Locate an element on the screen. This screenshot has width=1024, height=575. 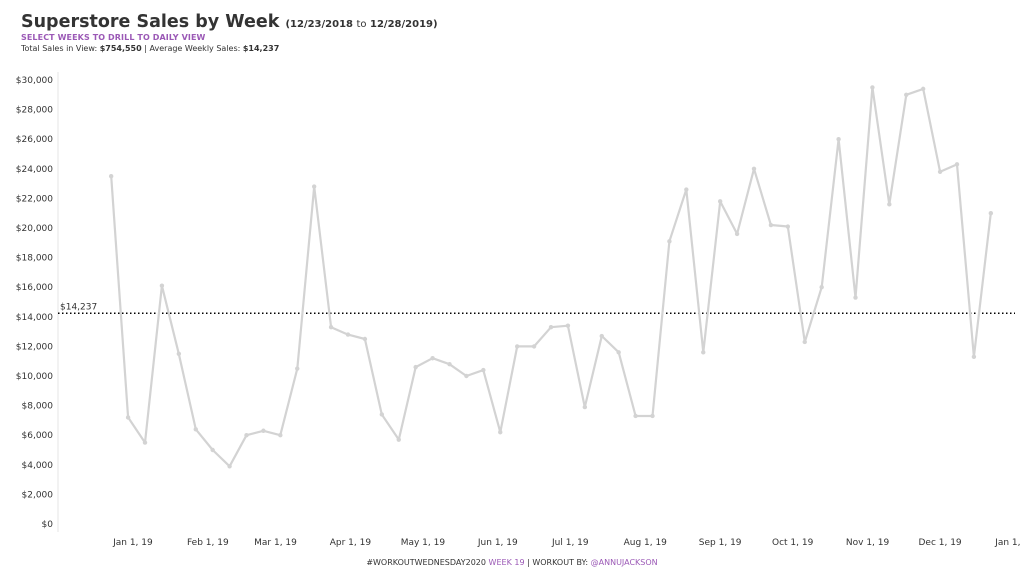
y-tick-label: $14,000 is located at coordinates (34, 318).